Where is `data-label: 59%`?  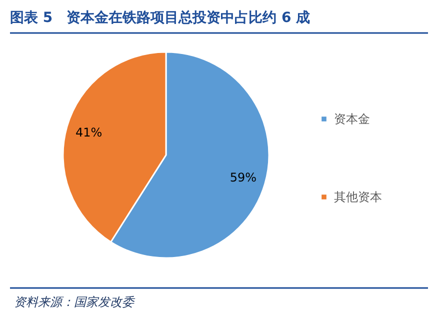
data-label: 59% is located at coordinates (243, 177).